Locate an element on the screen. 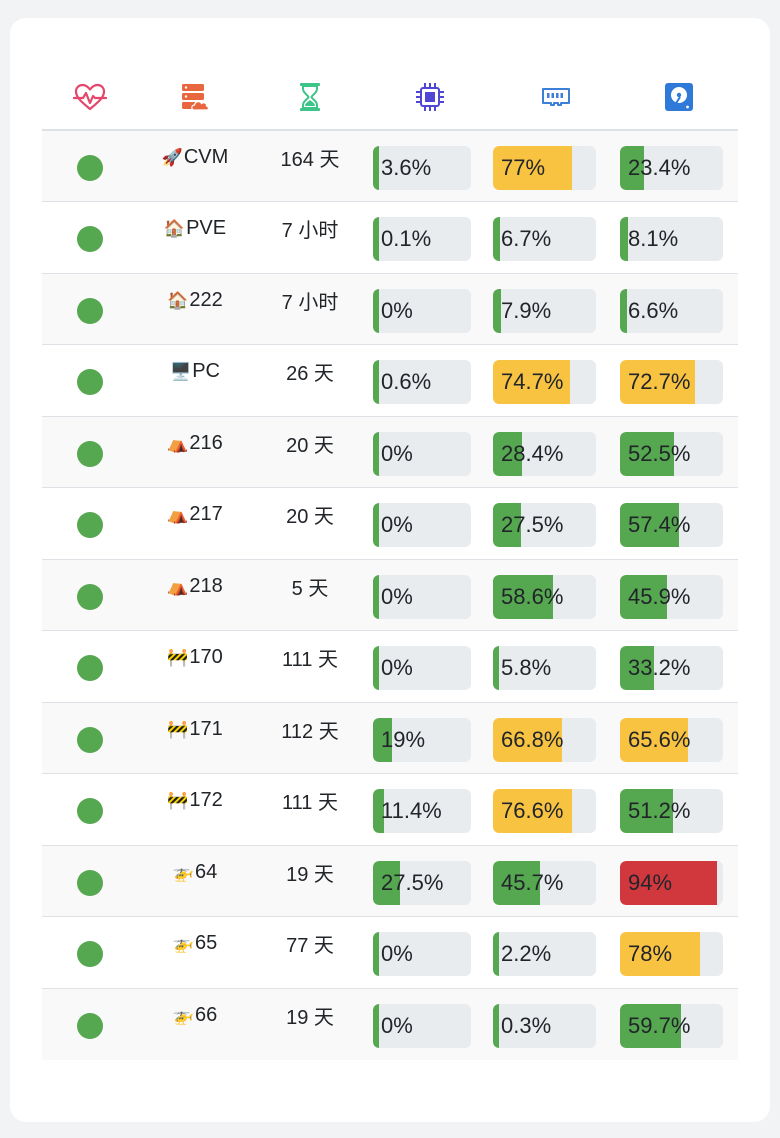 The height and width of the screenshot is (1138, 780). server-name: 🚀CVM is located at coordinates (195, 157).